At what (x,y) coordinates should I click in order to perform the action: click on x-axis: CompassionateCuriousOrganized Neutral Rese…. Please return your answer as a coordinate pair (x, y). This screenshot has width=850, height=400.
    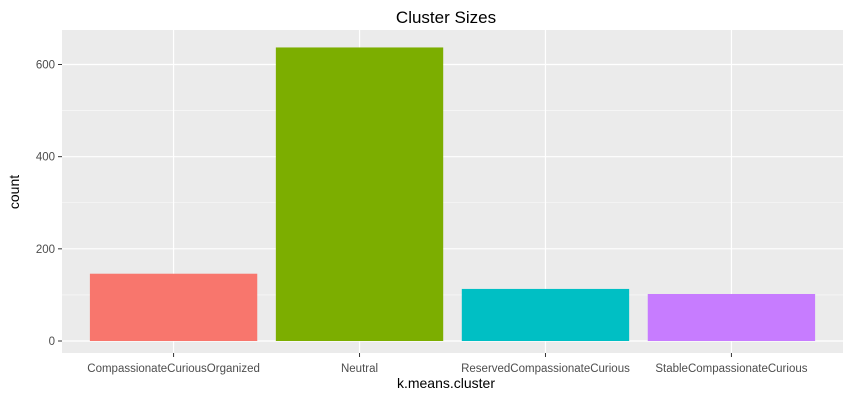
    Looking at the image, I should click on (447, 364).